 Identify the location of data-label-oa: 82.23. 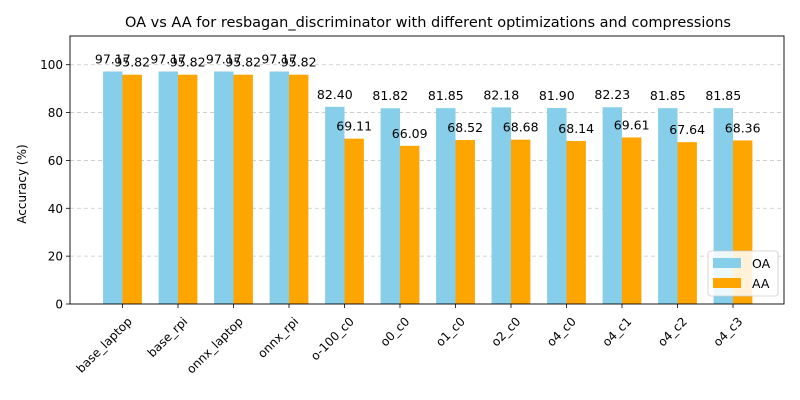
(612, 94).